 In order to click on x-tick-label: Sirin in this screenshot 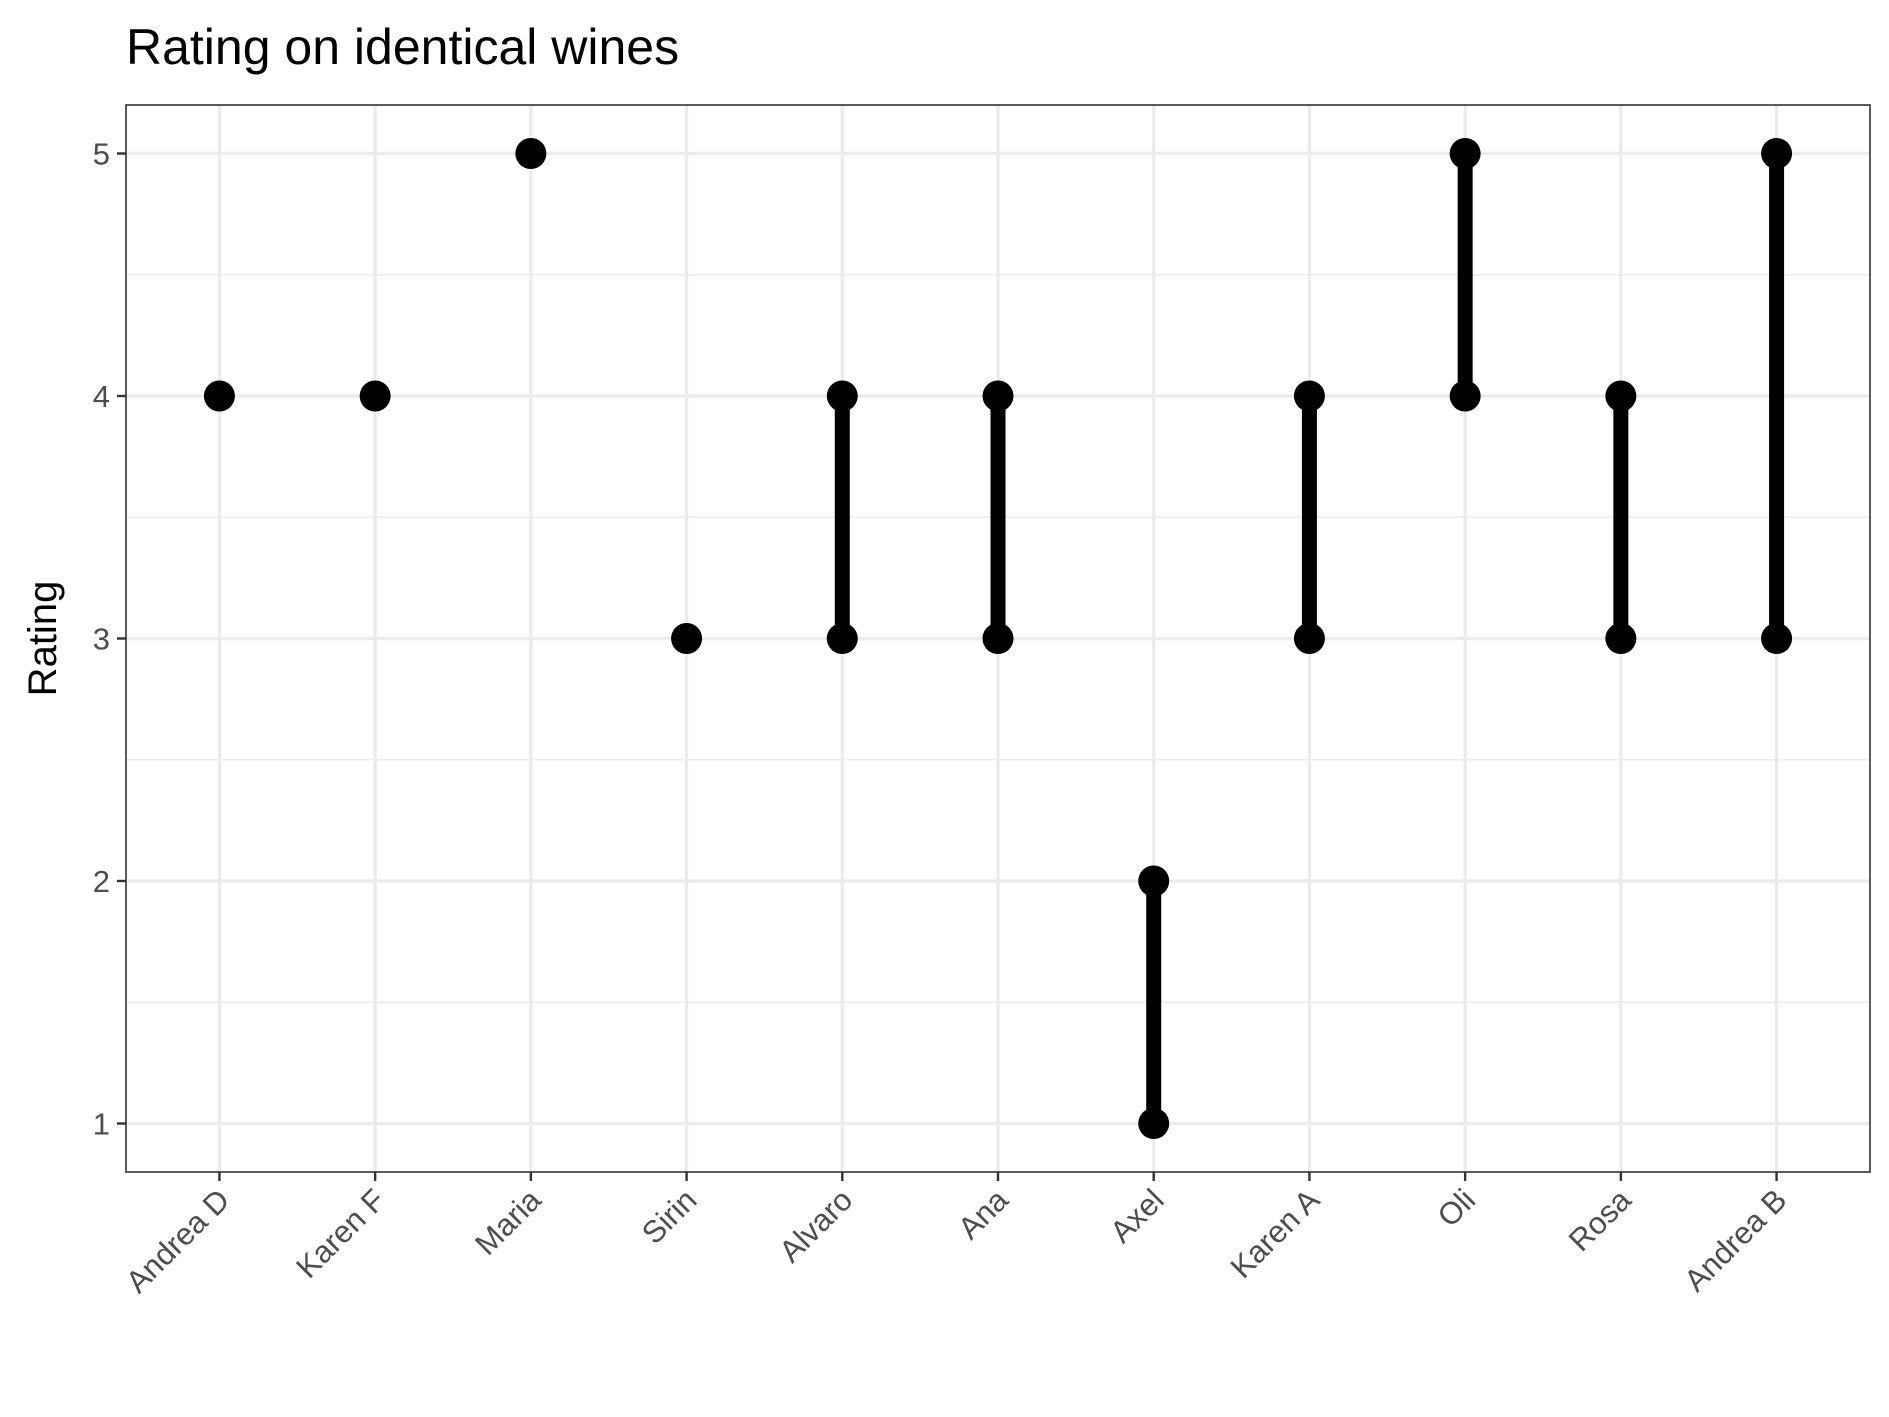, I will do `click(669, 1216)`.